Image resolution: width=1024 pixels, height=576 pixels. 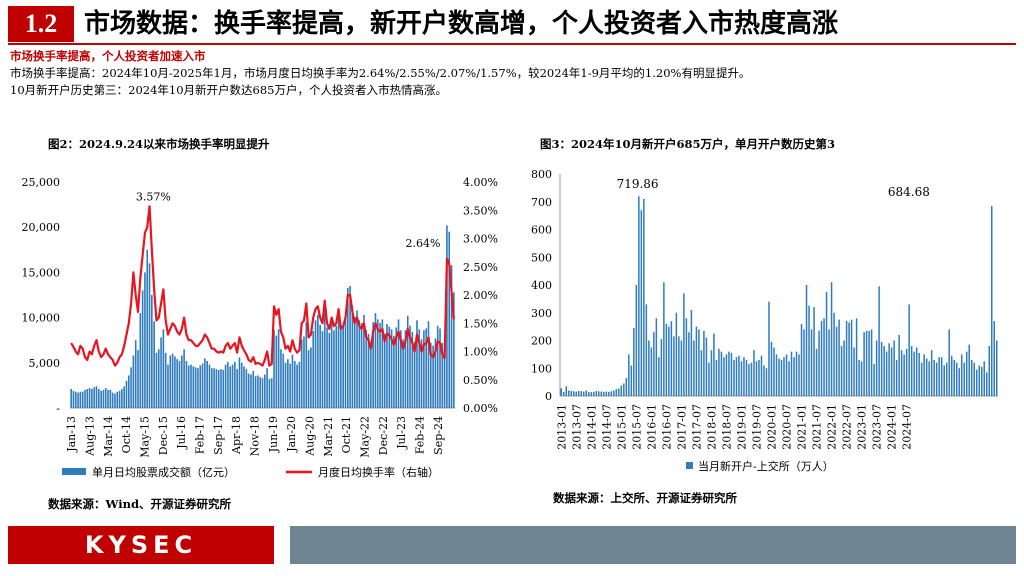 What do you see at coordinates (74, 471) in the screenshot?
I see `chart1-legend-bar-swatch` at bounding box center [74, 471].